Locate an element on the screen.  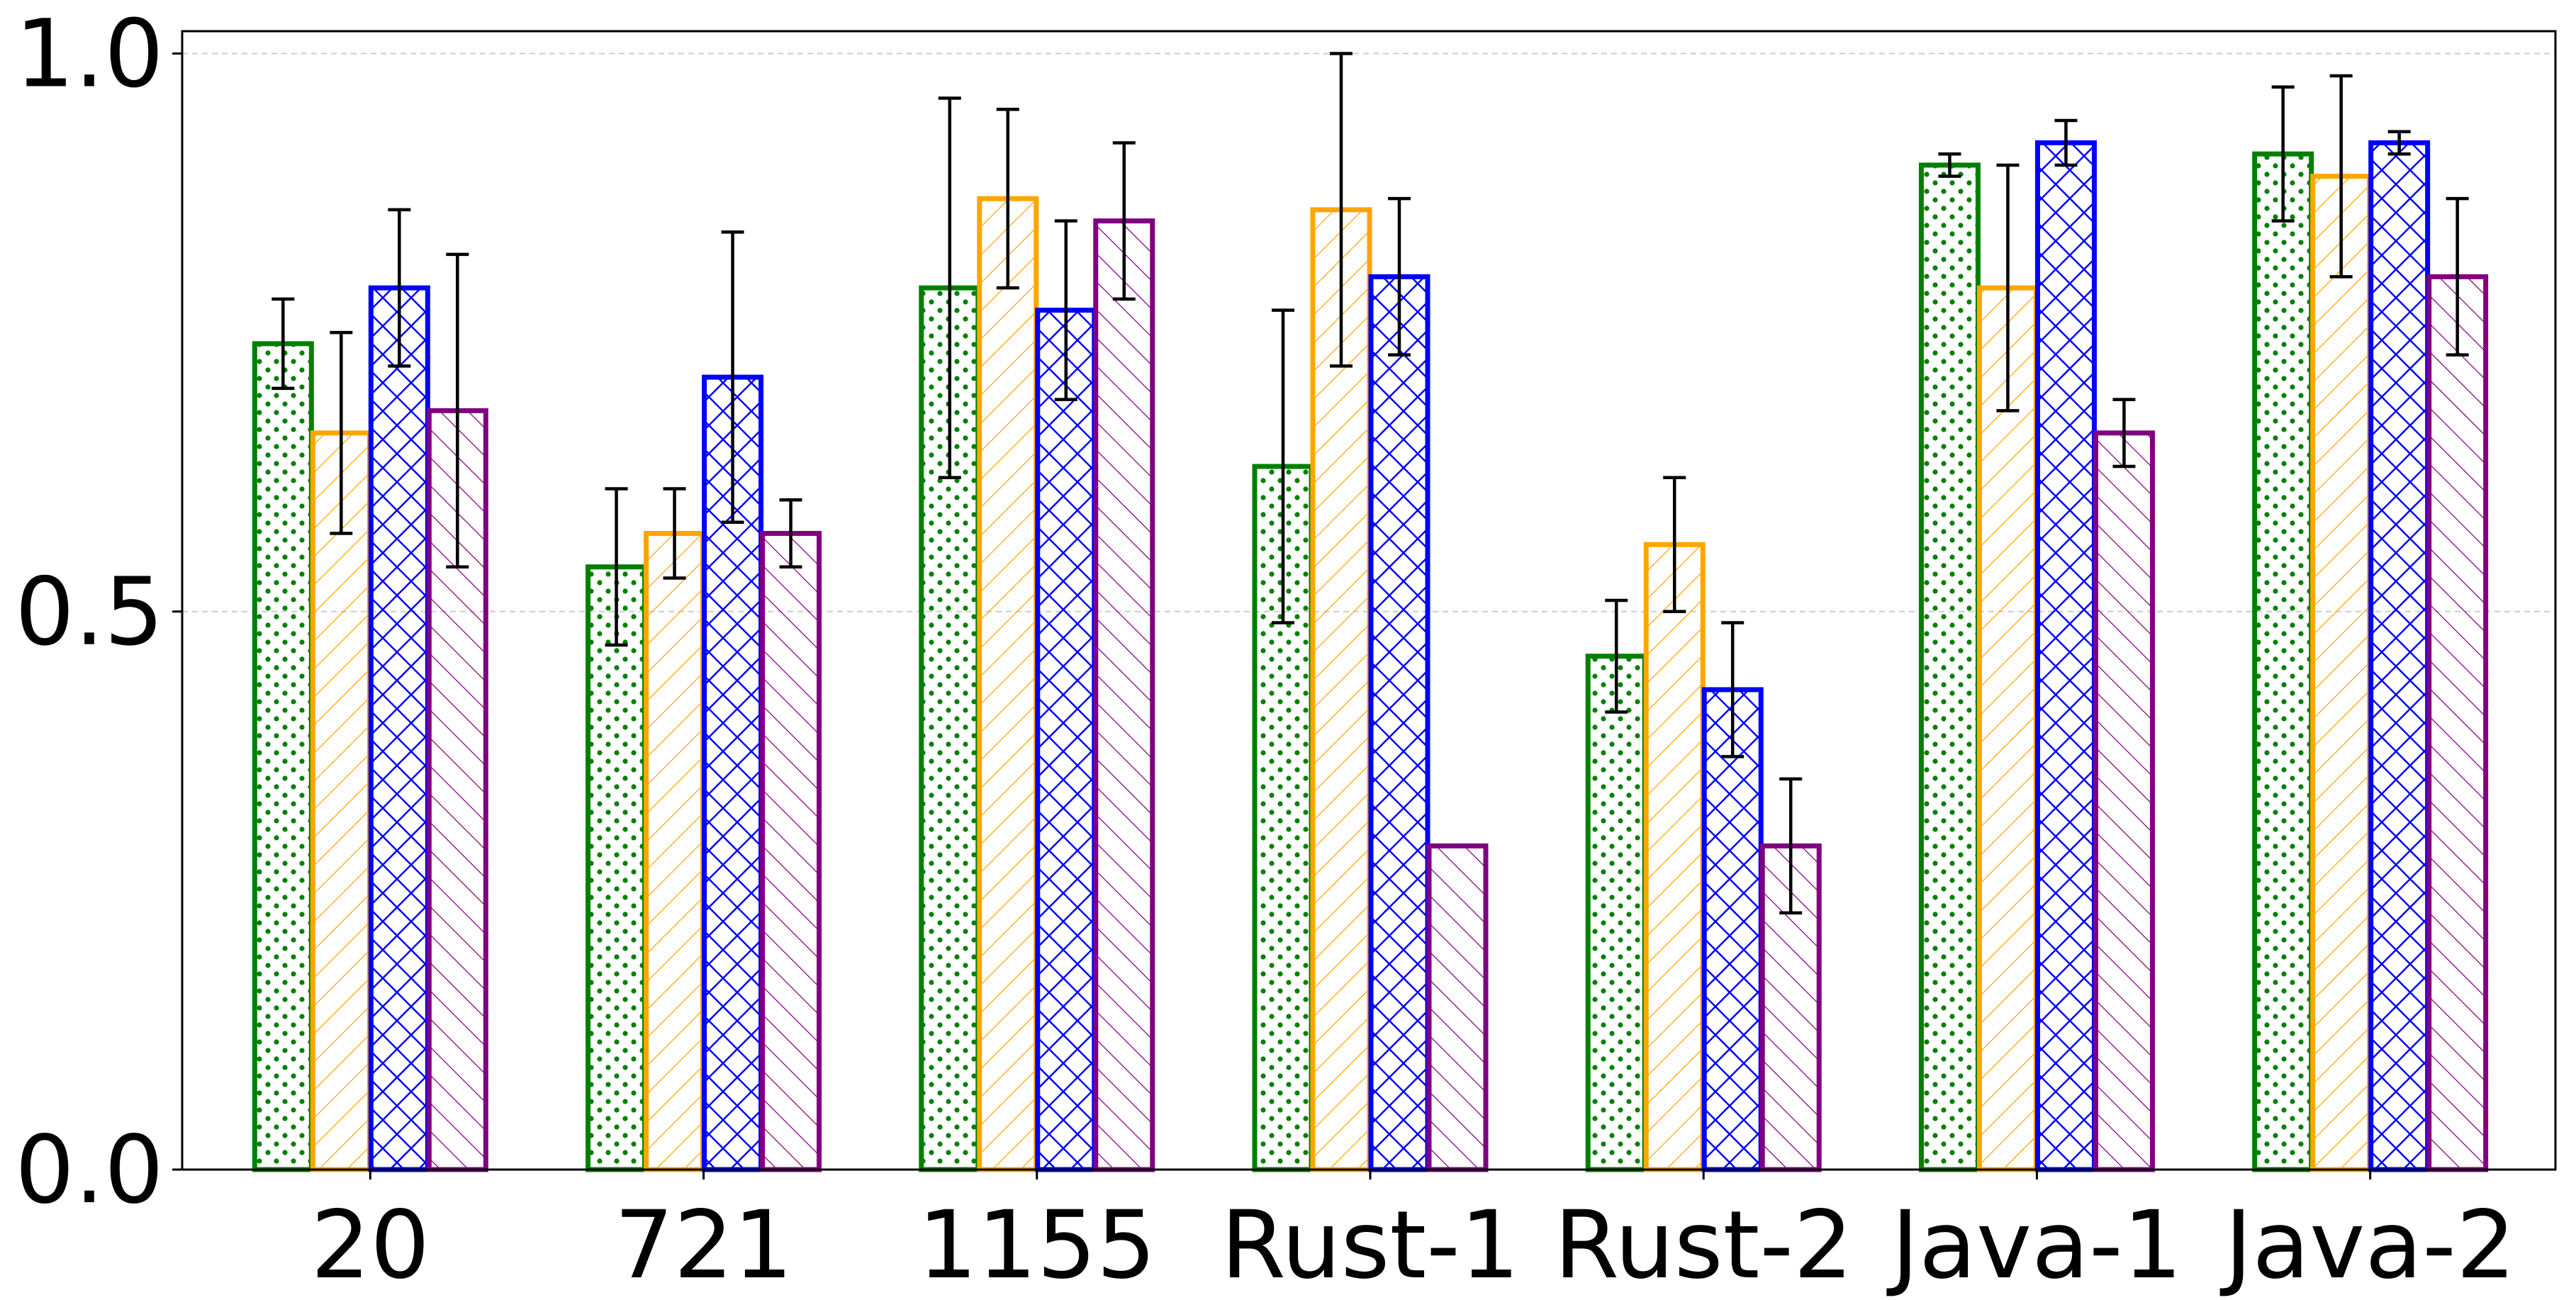
x-tick-label: 1155 is located at coordinates (1037, 1245).